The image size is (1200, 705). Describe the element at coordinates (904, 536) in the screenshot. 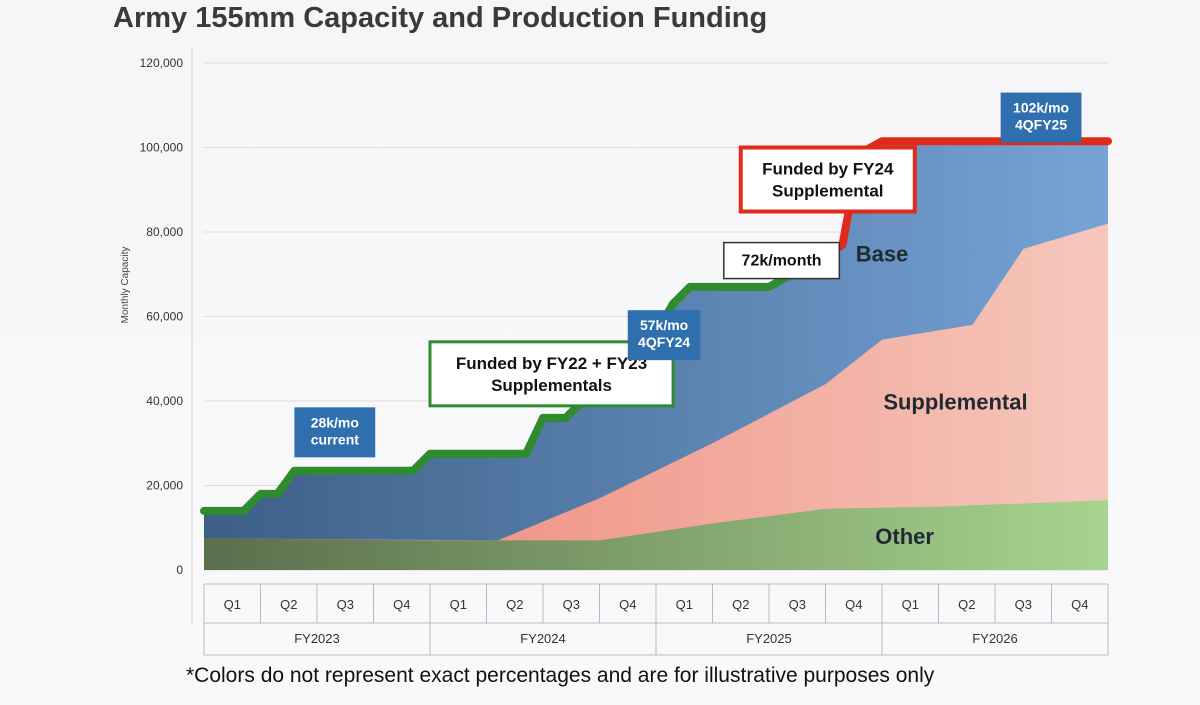

I see `area-label: Other` at that location.